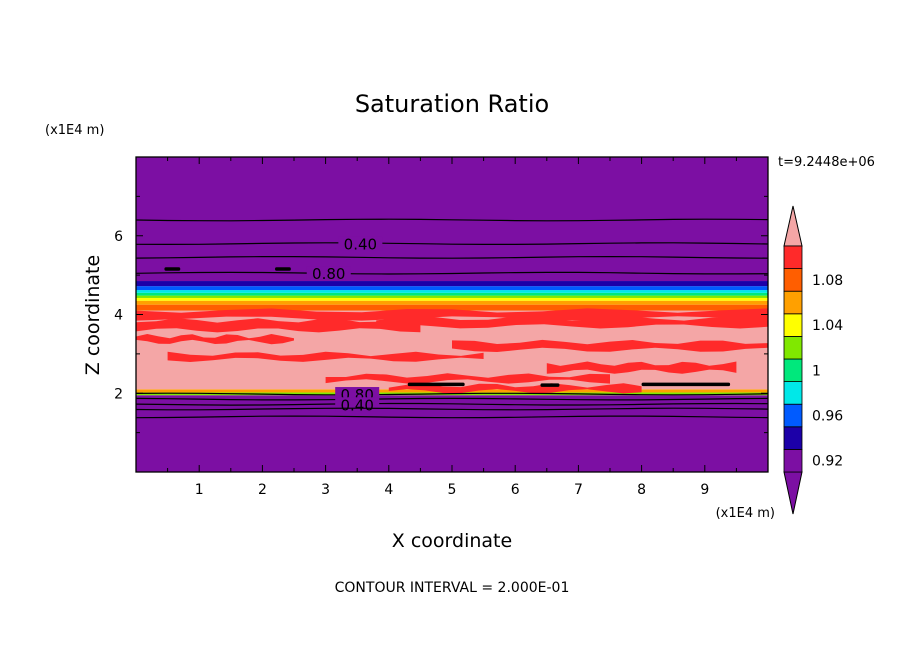  Describe the element at coordinates (452, 541) in the screenshot. I see `x-axis-label: X coordinate` at that location.